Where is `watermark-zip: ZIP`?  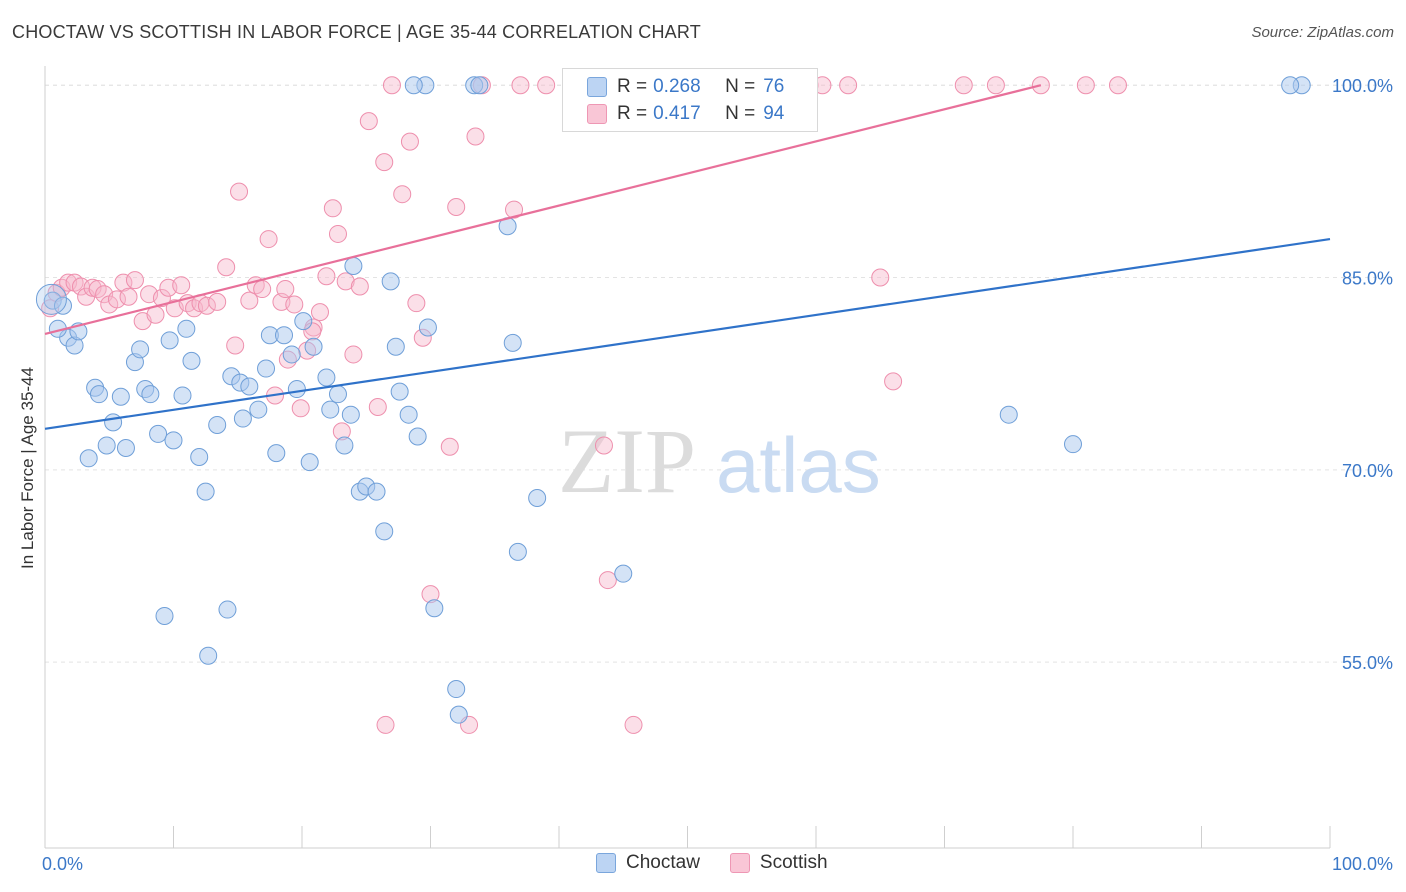
watermark-zip: ZIP is located at coordinates (627, 461).